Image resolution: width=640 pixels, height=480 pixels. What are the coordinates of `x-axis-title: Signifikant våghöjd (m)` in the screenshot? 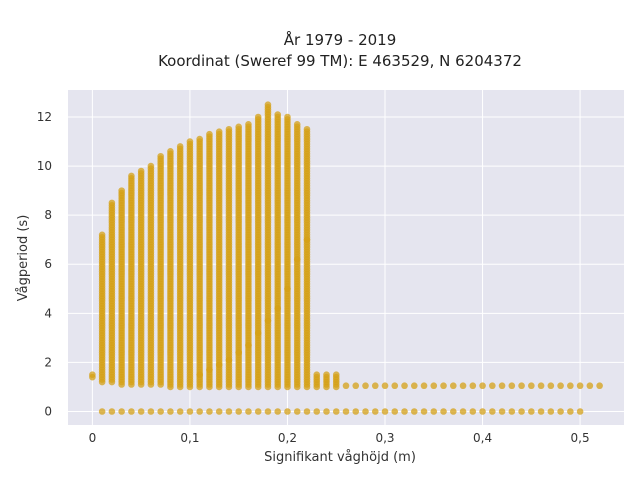 It's located at (340, 457).